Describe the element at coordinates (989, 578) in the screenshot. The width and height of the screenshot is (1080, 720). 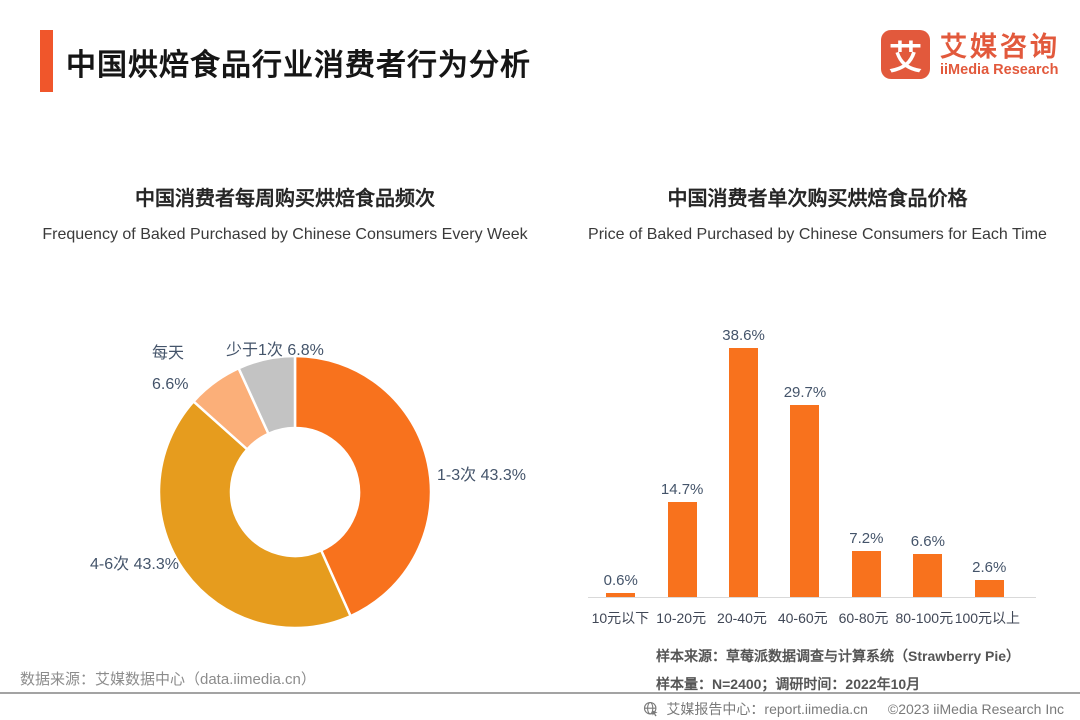
I see `bar-column-6: 2.6%` at that location.